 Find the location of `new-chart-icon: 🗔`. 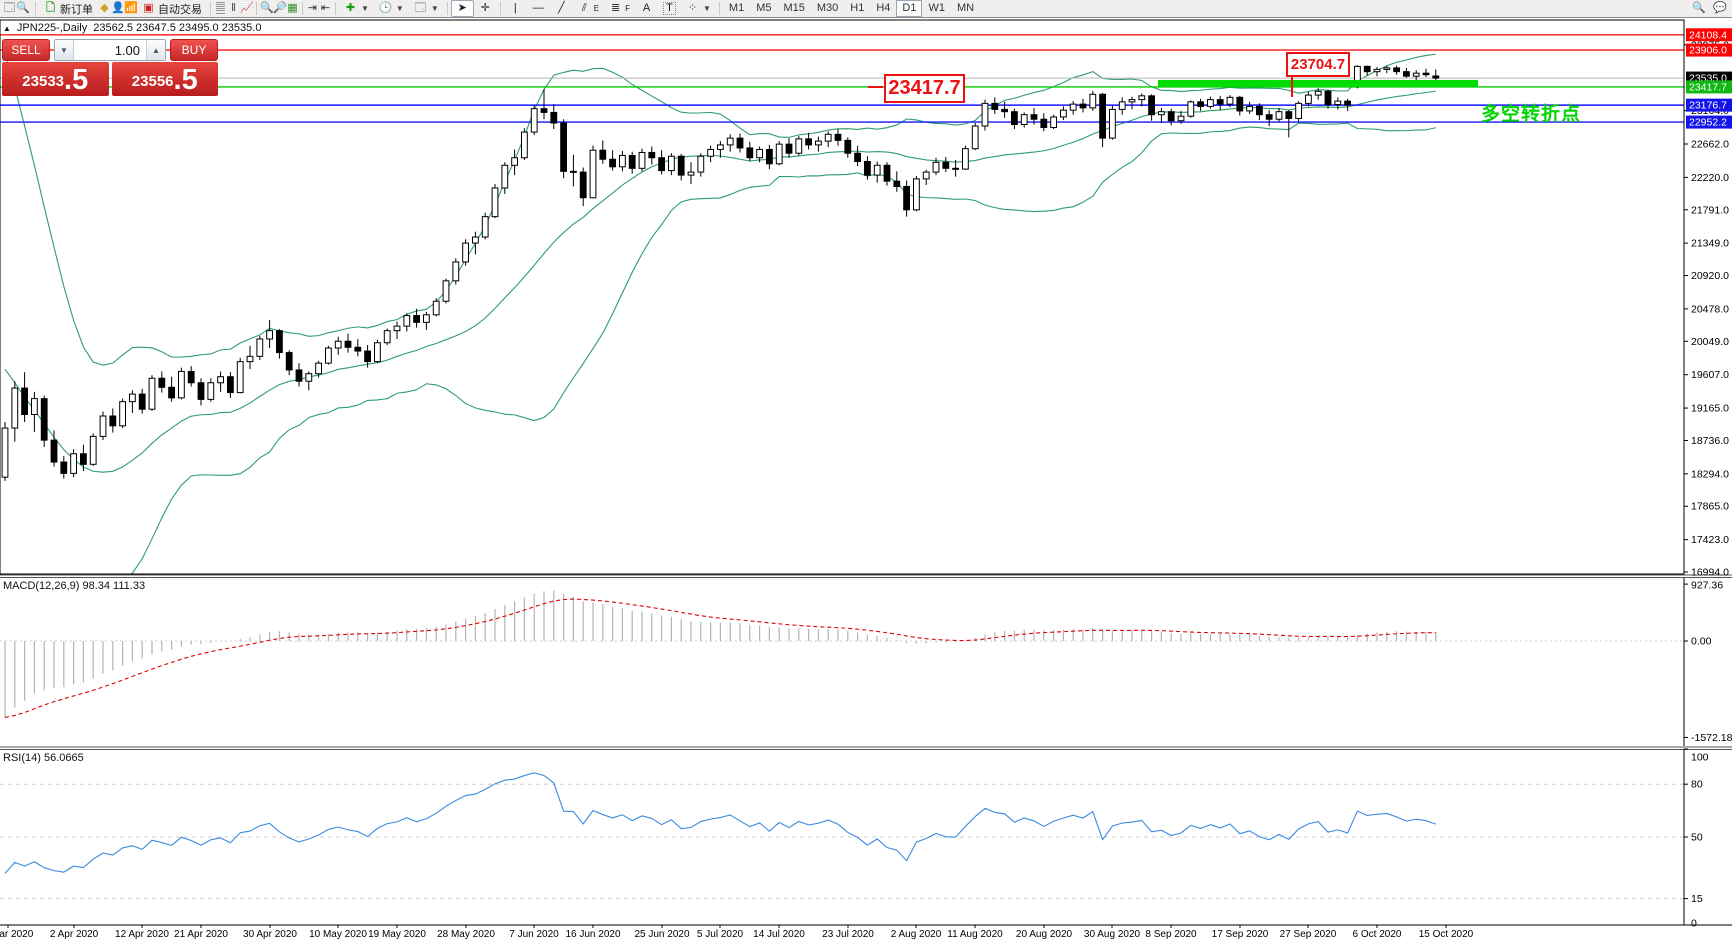

new-chart-icon: 🗔 is located at coordinates (9, 8).